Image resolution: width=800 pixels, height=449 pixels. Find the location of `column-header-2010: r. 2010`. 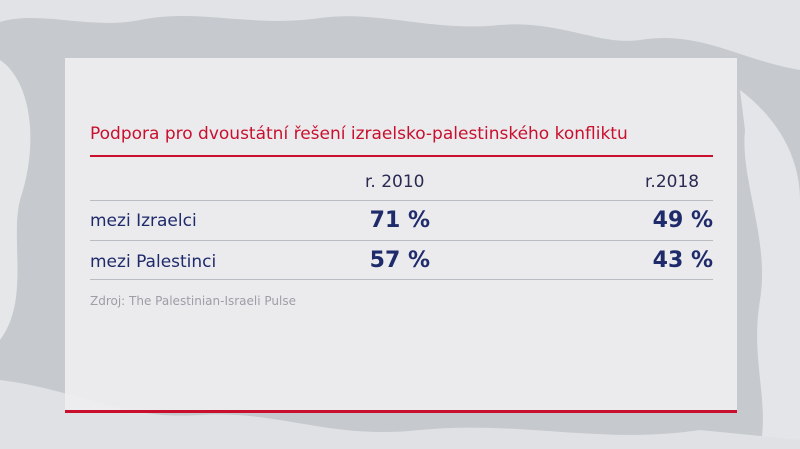

column-header-2010: r. 2010 is located at coordinates (395, 182).